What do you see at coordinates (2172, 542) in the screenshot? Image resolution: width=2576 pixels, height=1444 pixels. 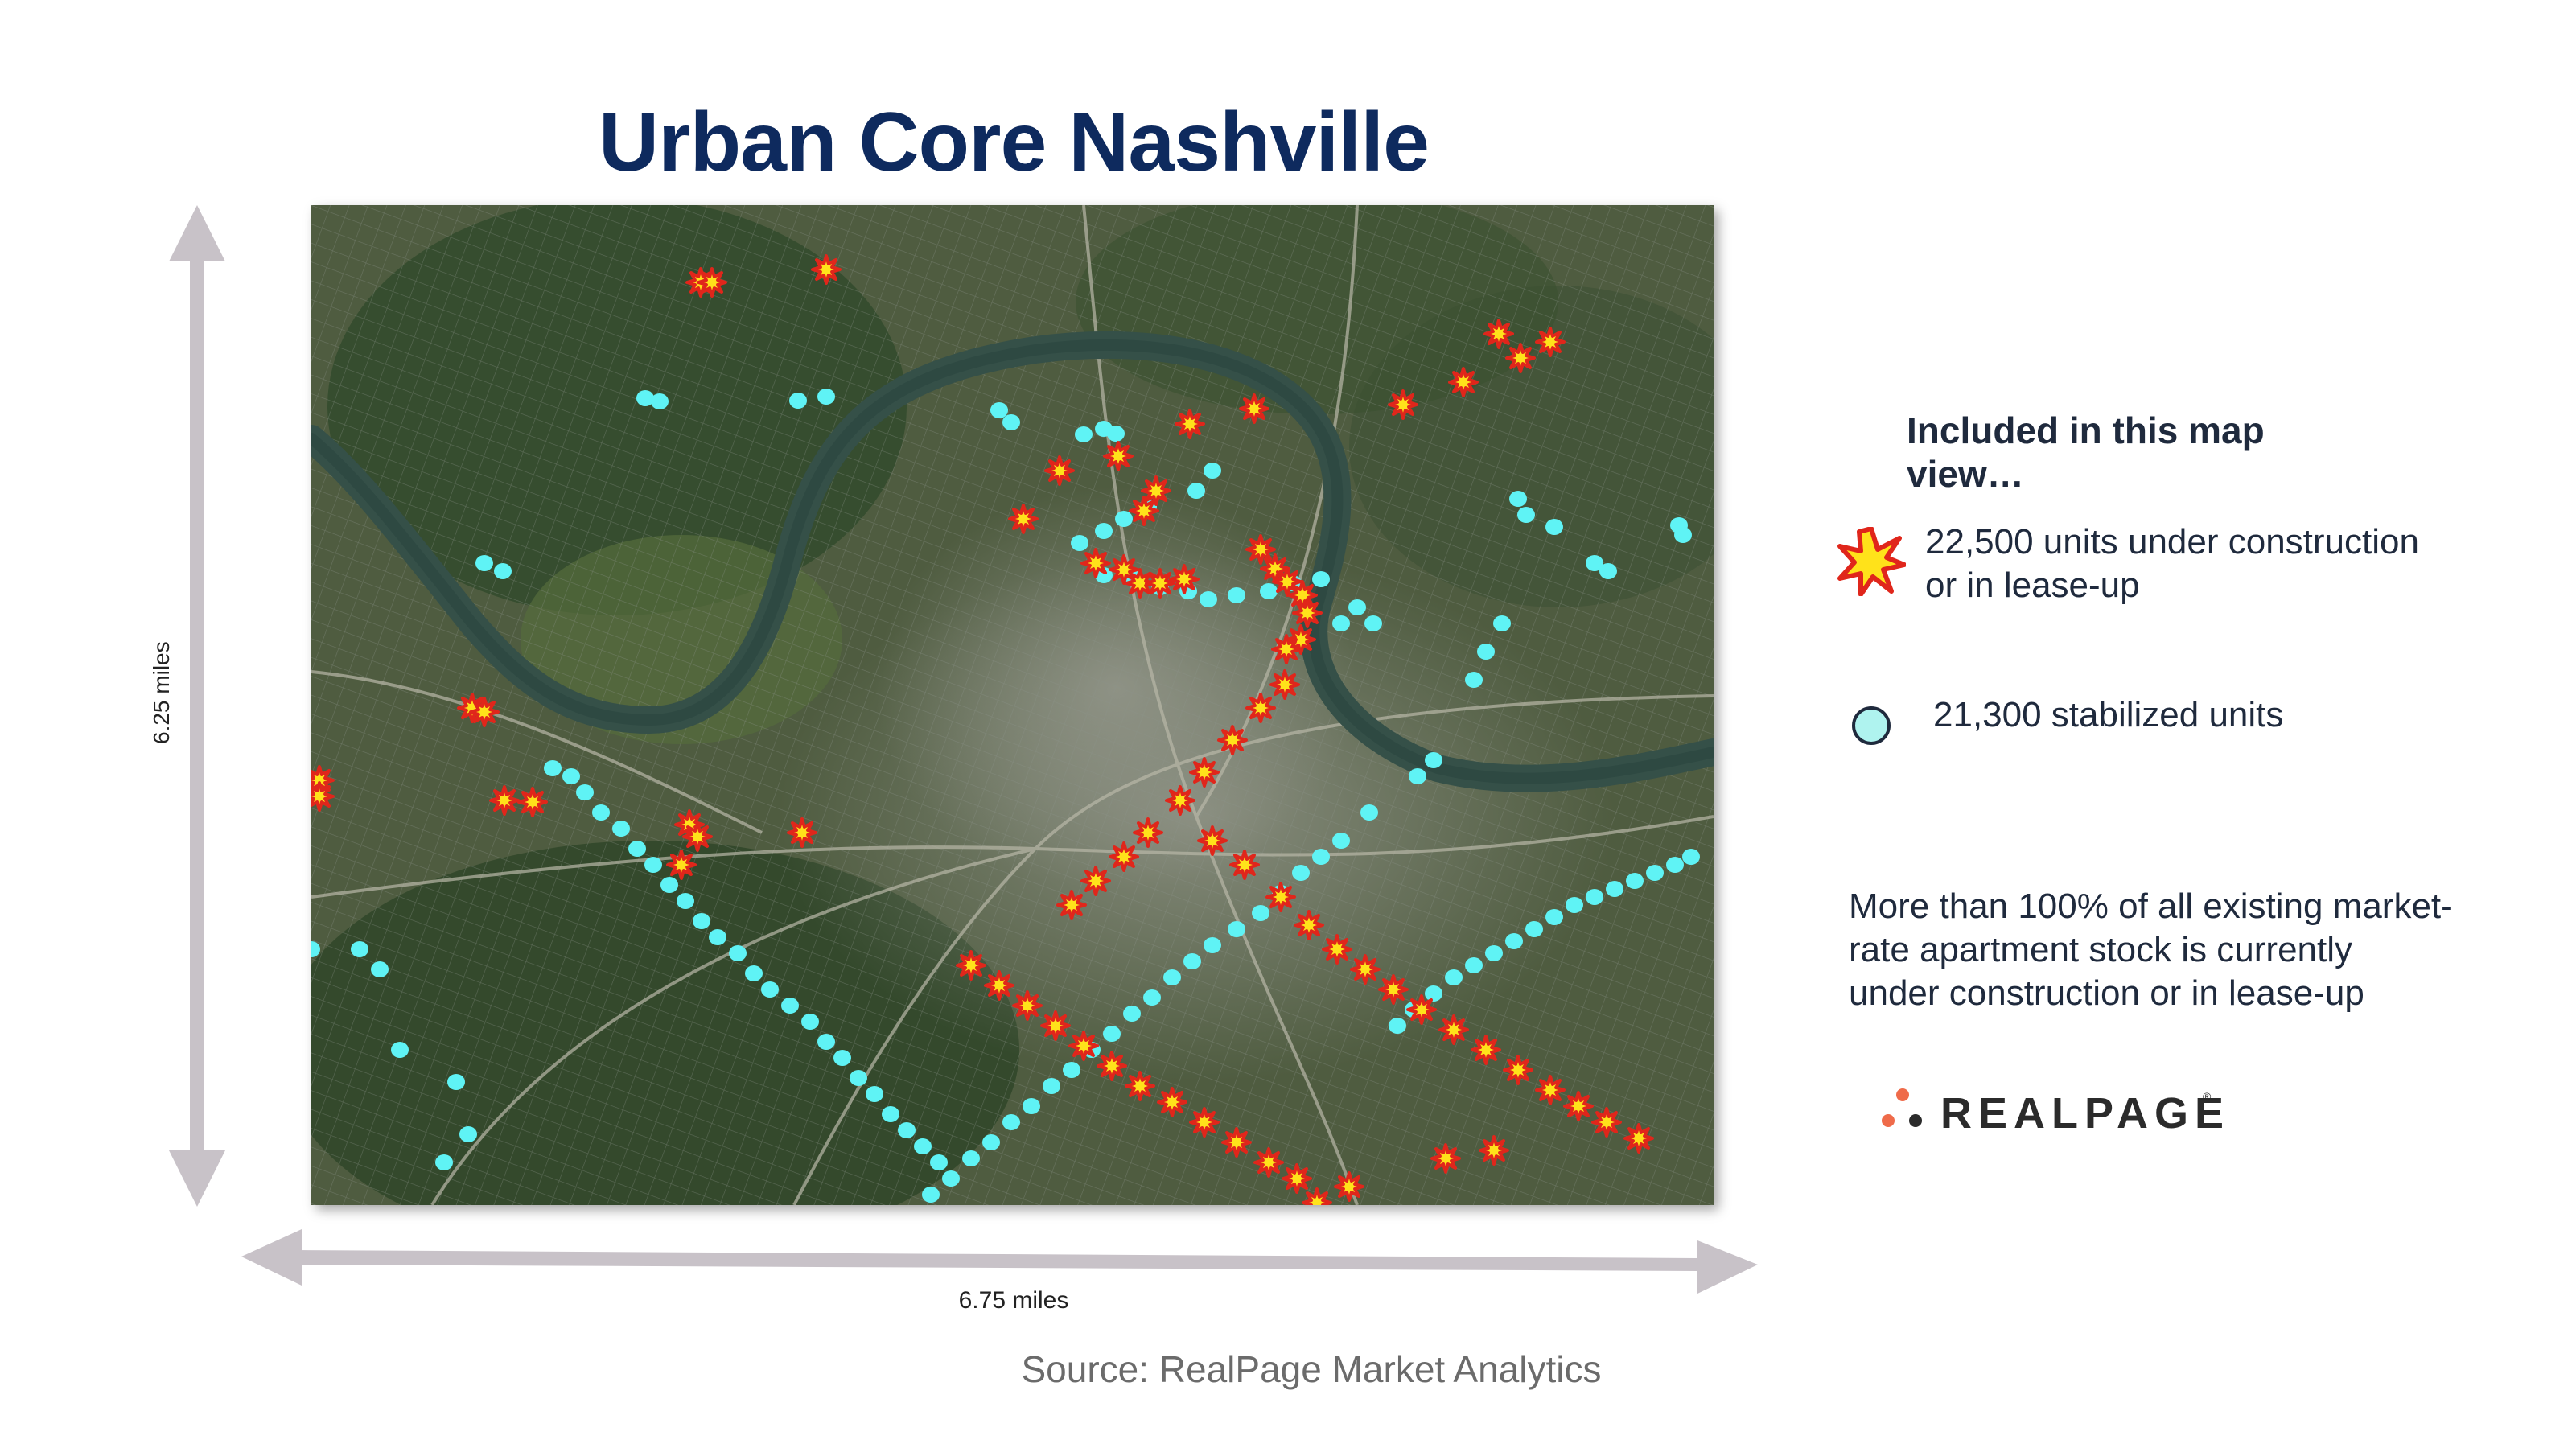 I see `legend-construction-line1: 22,500 units under construction` at bounding box center [2172, 542].